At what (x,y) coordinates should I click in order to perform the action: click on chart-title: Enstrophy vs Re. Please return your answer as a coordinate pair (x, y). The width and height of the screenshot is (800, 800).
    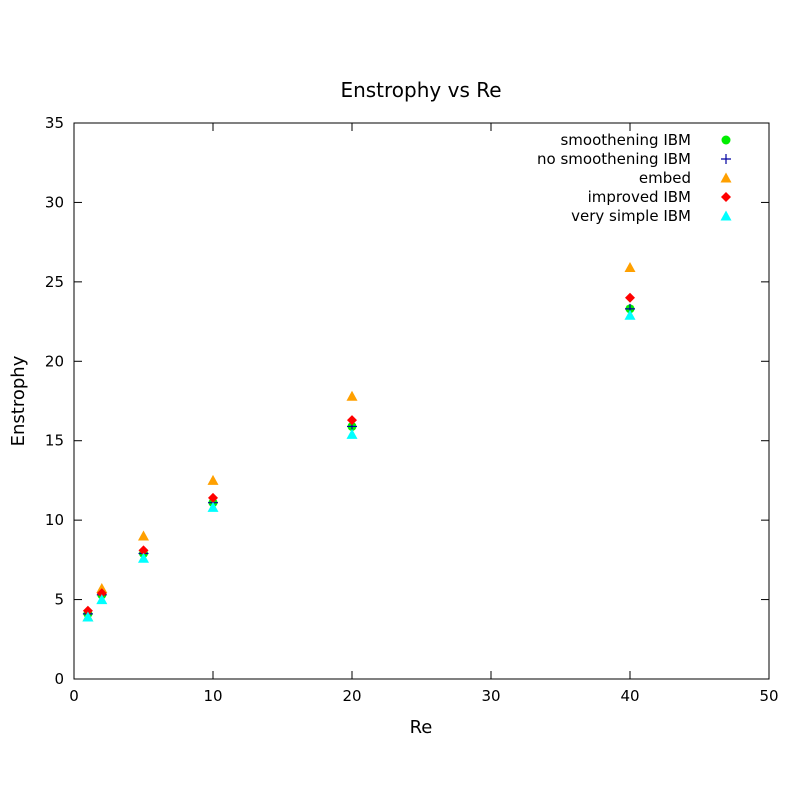
    Looking at the image, I should click on (420, 90).